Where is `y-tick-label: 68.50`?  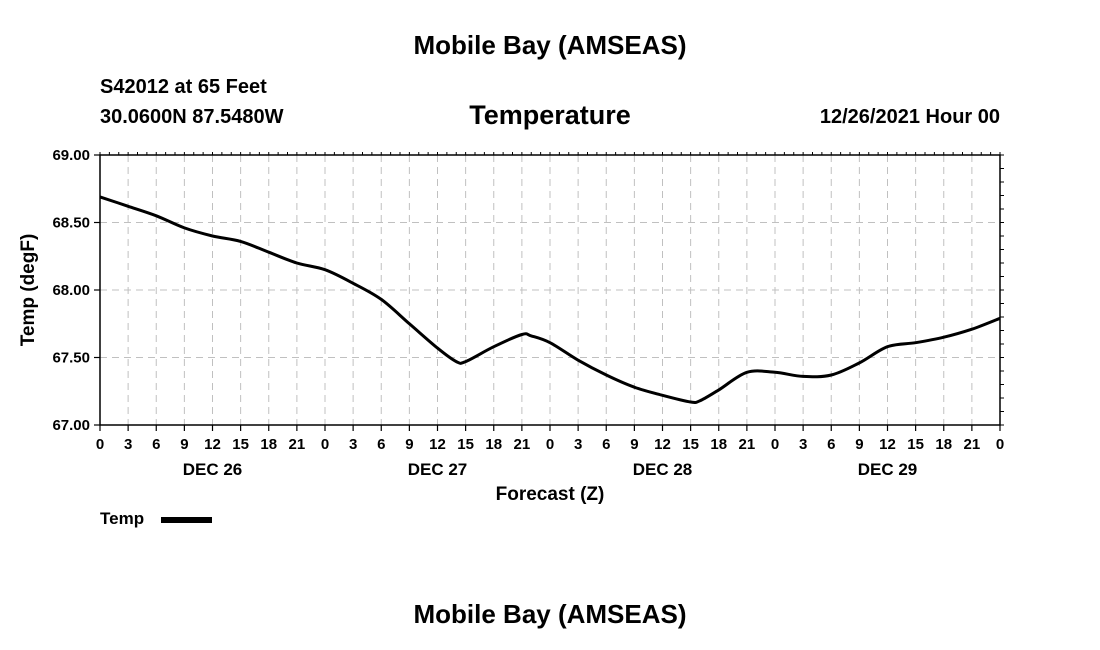 y-tick-label: 68.50 is located at coordinates (71, 223).